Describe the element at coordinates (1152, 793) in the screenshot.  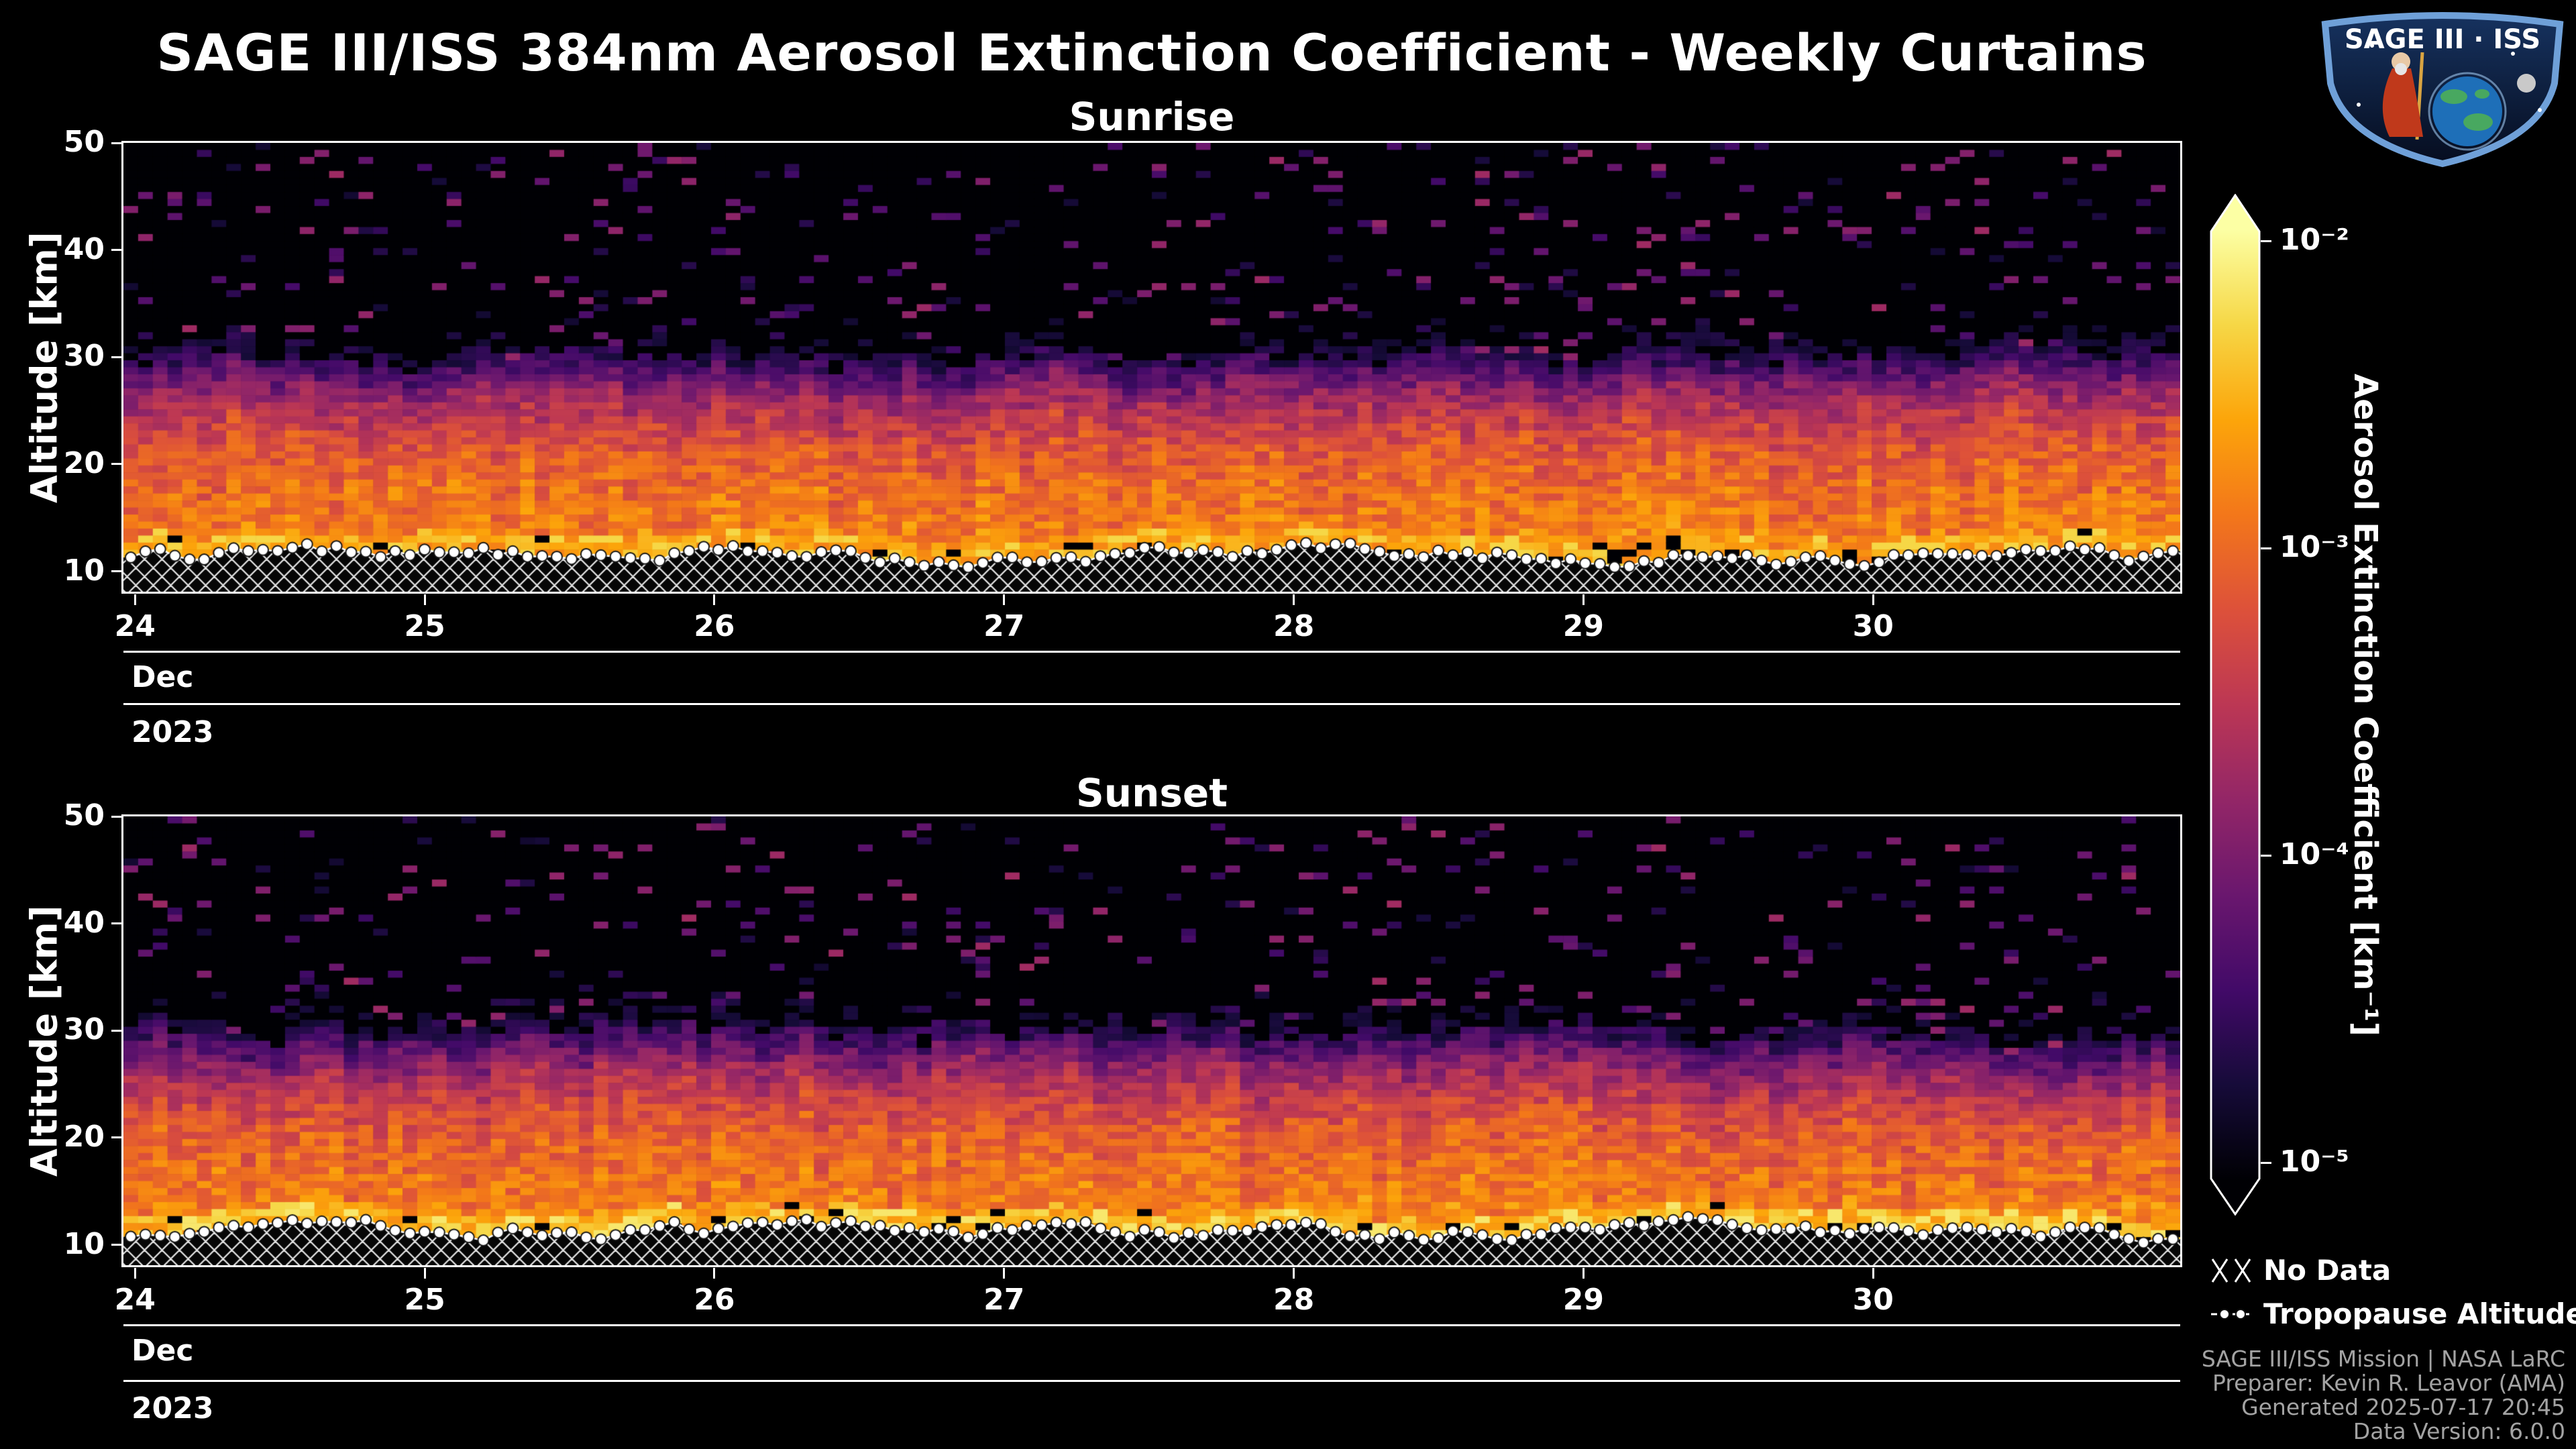
I see `panel-title-sunset: Sunset` at that location.